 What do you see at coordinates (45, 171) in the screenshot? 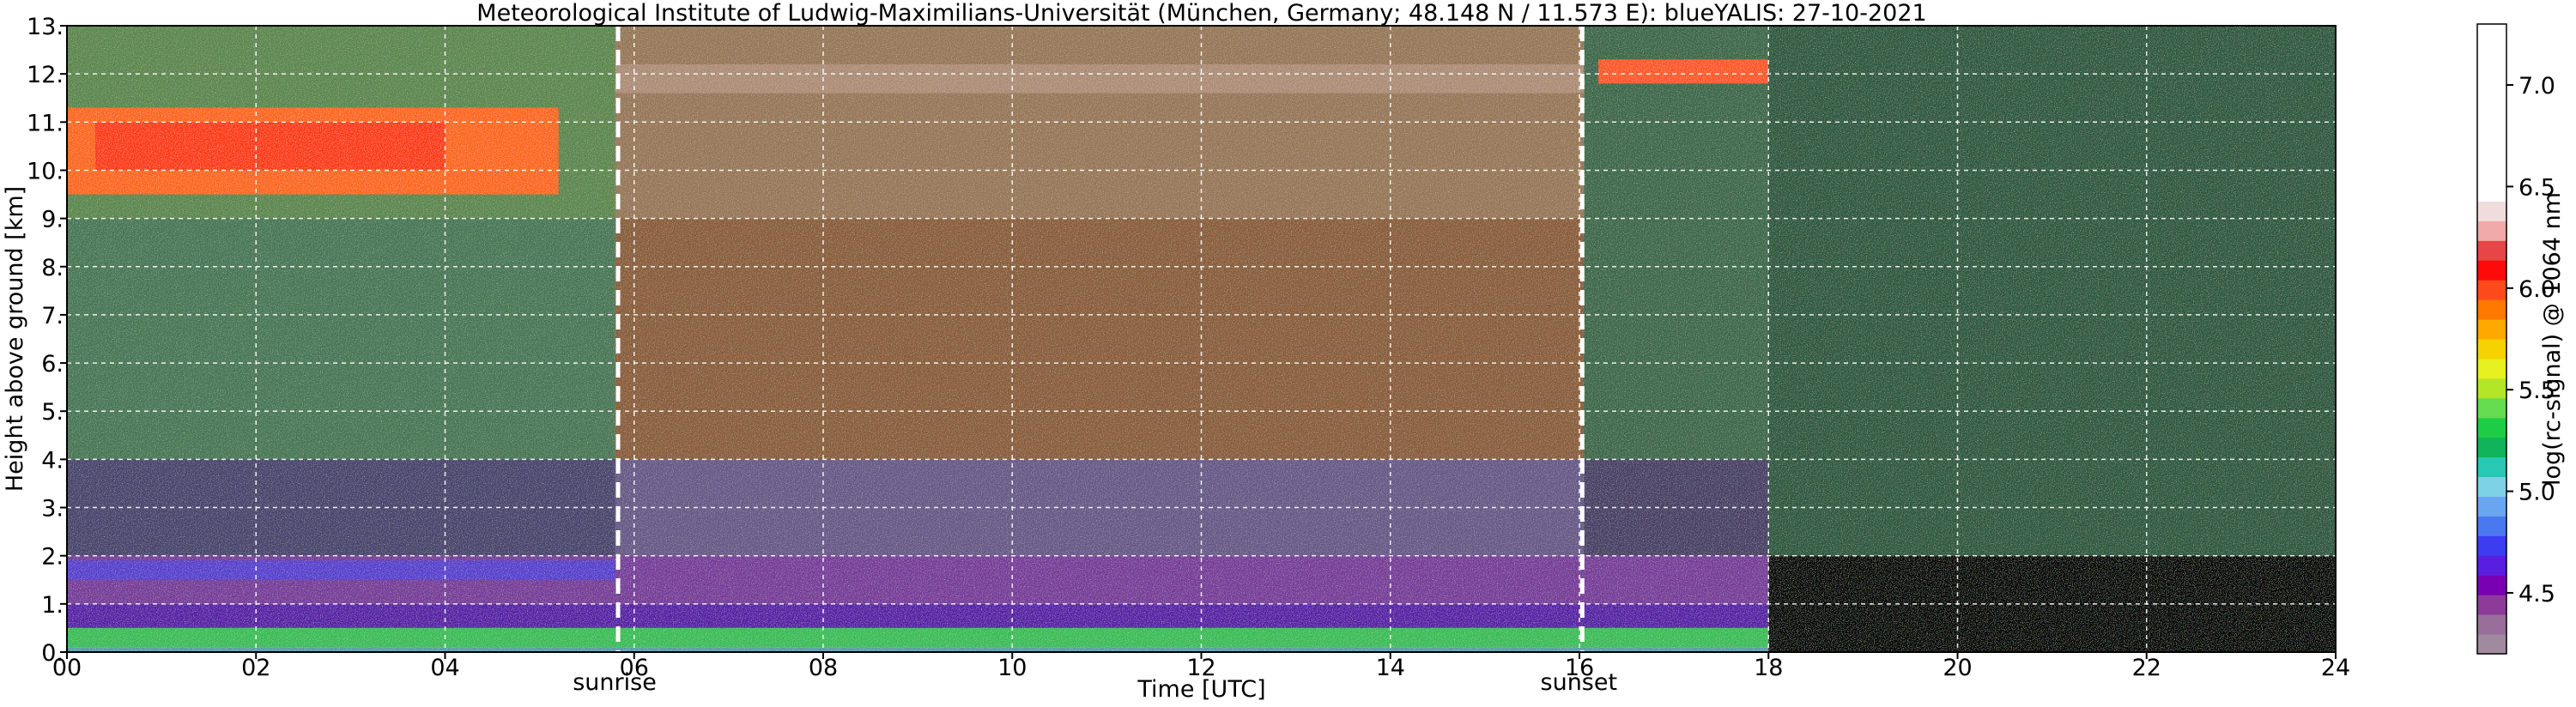
I see `y-tick-label: 10.` at bounding box center [45, 171].